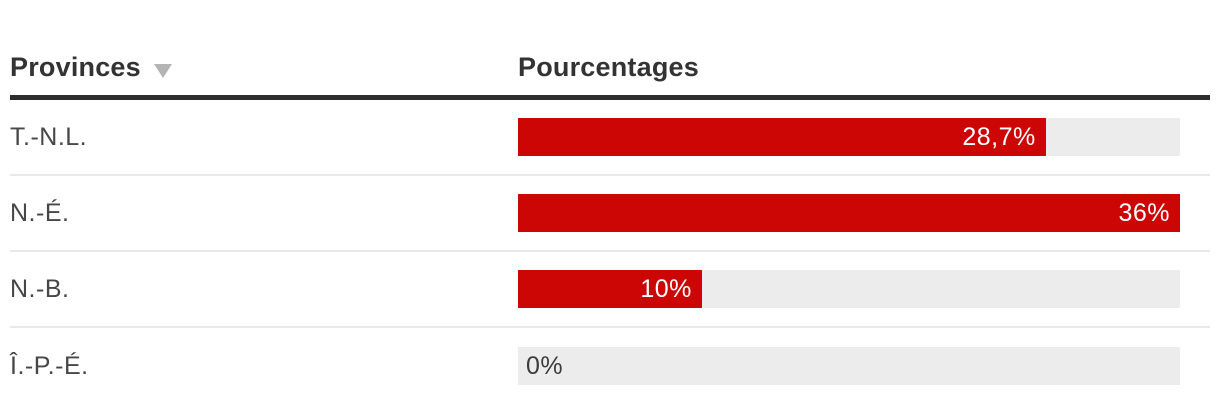  I want to click on bar-track: 36%, so click(849, 213).